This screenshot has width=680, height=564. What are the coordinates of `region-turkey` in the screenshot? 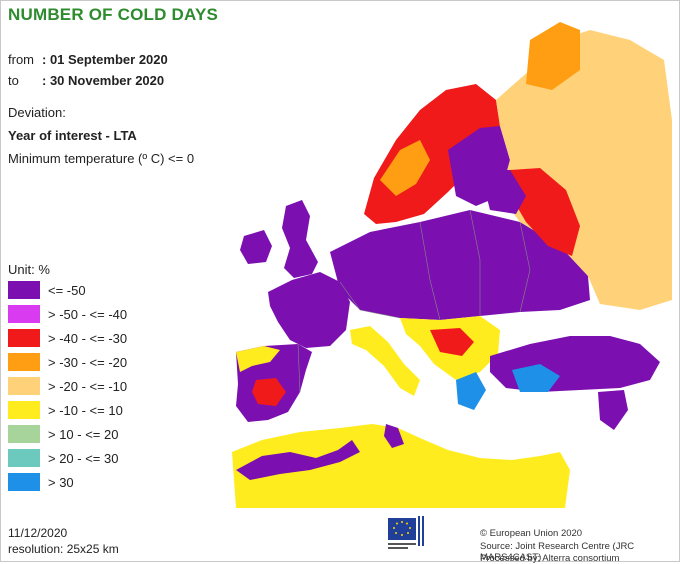 It's located at (575, 364).